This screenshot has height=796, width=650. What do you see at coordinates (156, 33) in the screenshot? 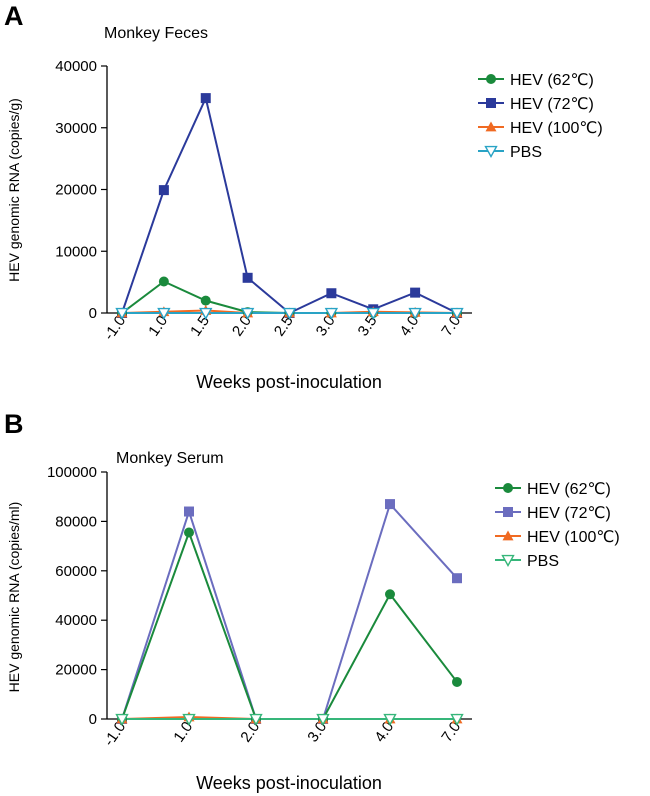
I see `panel-a-title: Monkey Feces` at bounding box center [156, 33].